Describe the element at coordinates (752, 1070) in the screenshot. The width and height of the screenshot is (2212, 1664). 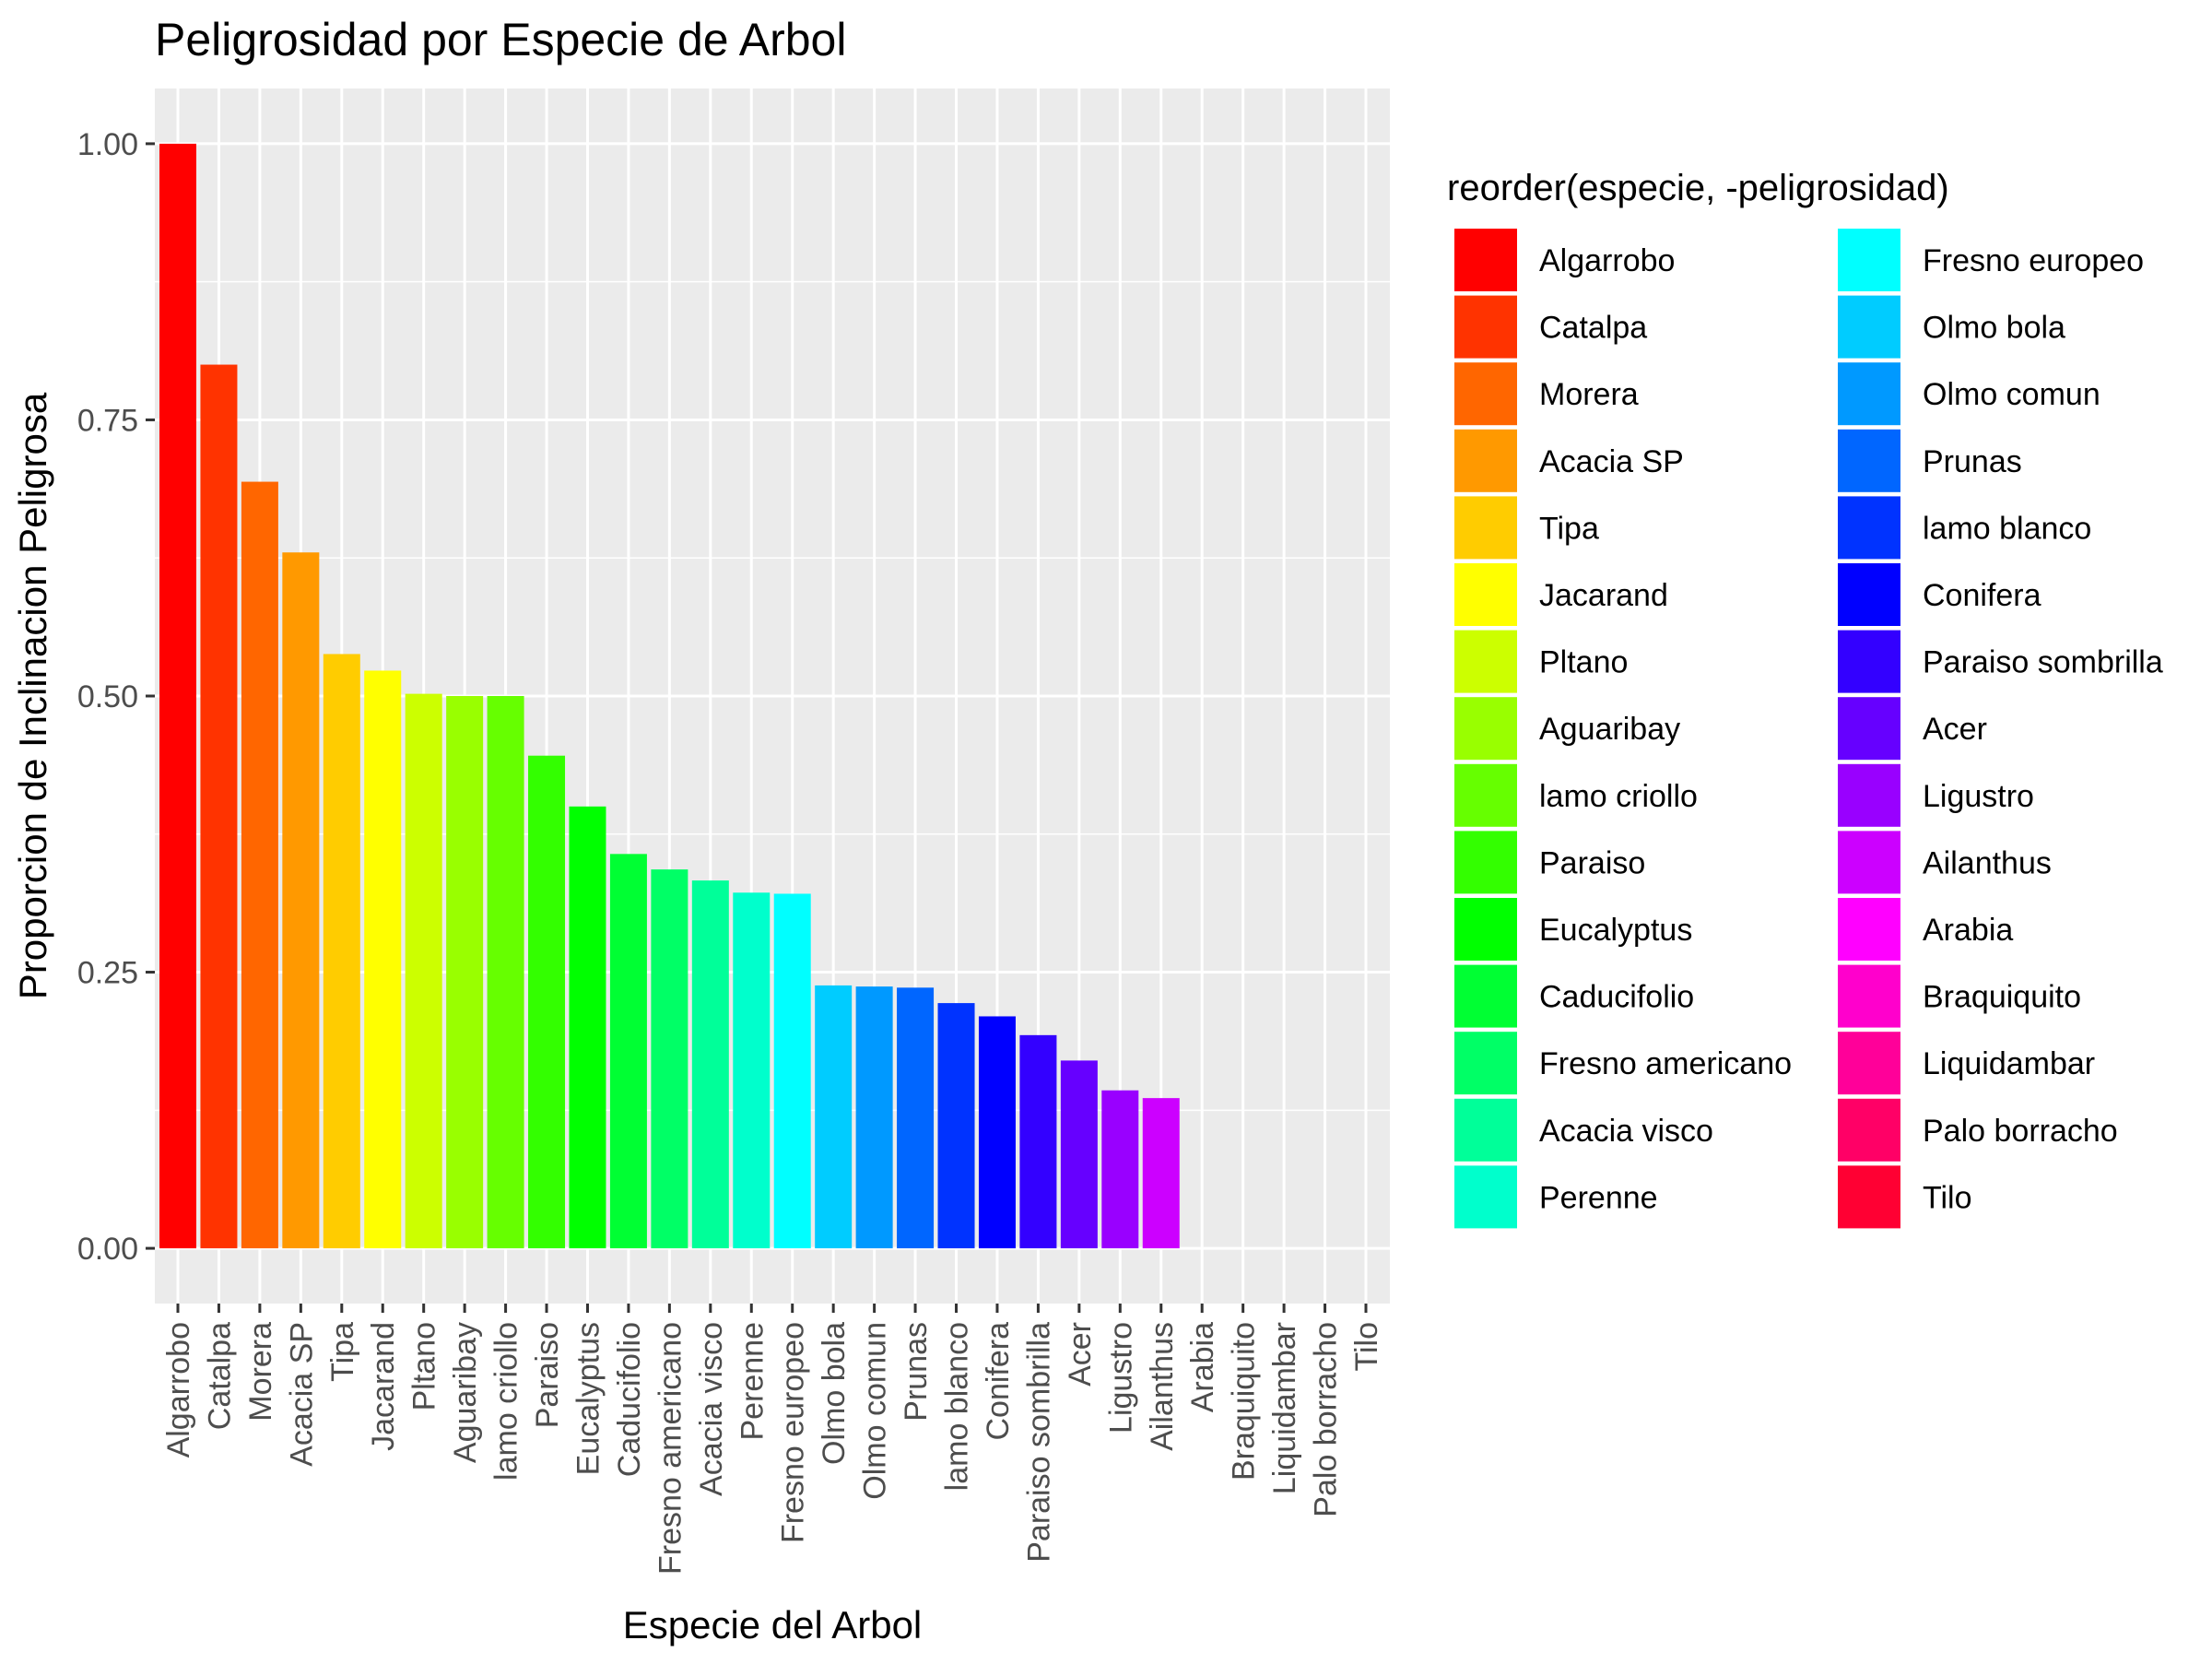
I see `bar-perenne` at that location.